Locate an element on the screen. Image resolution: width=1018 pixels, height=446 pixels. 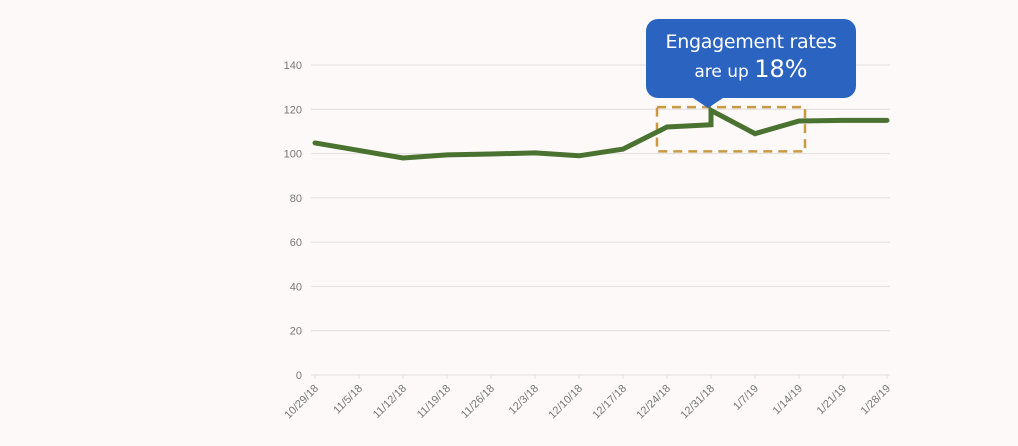
annotation-line2: are up 18% is located at coordinates (751, 69).